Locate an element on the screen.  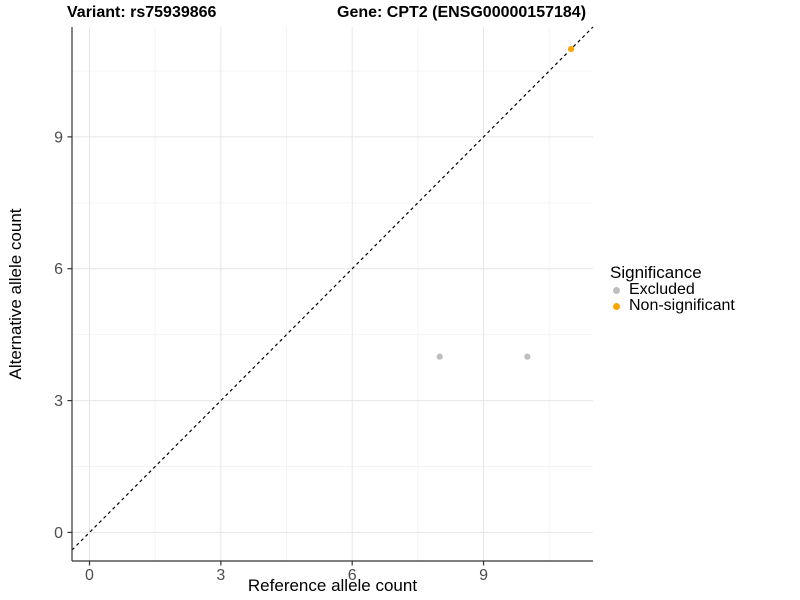
x-tick-label: 6 is located at coordinates (352, 575).